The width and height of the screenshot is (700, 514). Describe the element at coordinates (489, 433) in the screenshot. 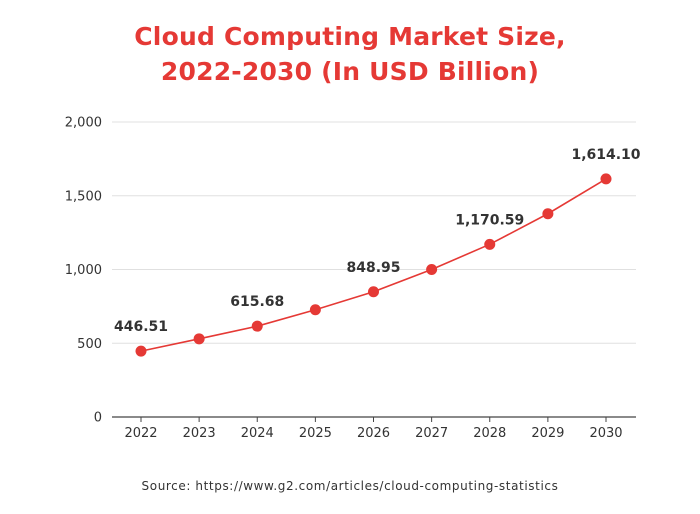

I see `x-tick-label: 2028` at that location.